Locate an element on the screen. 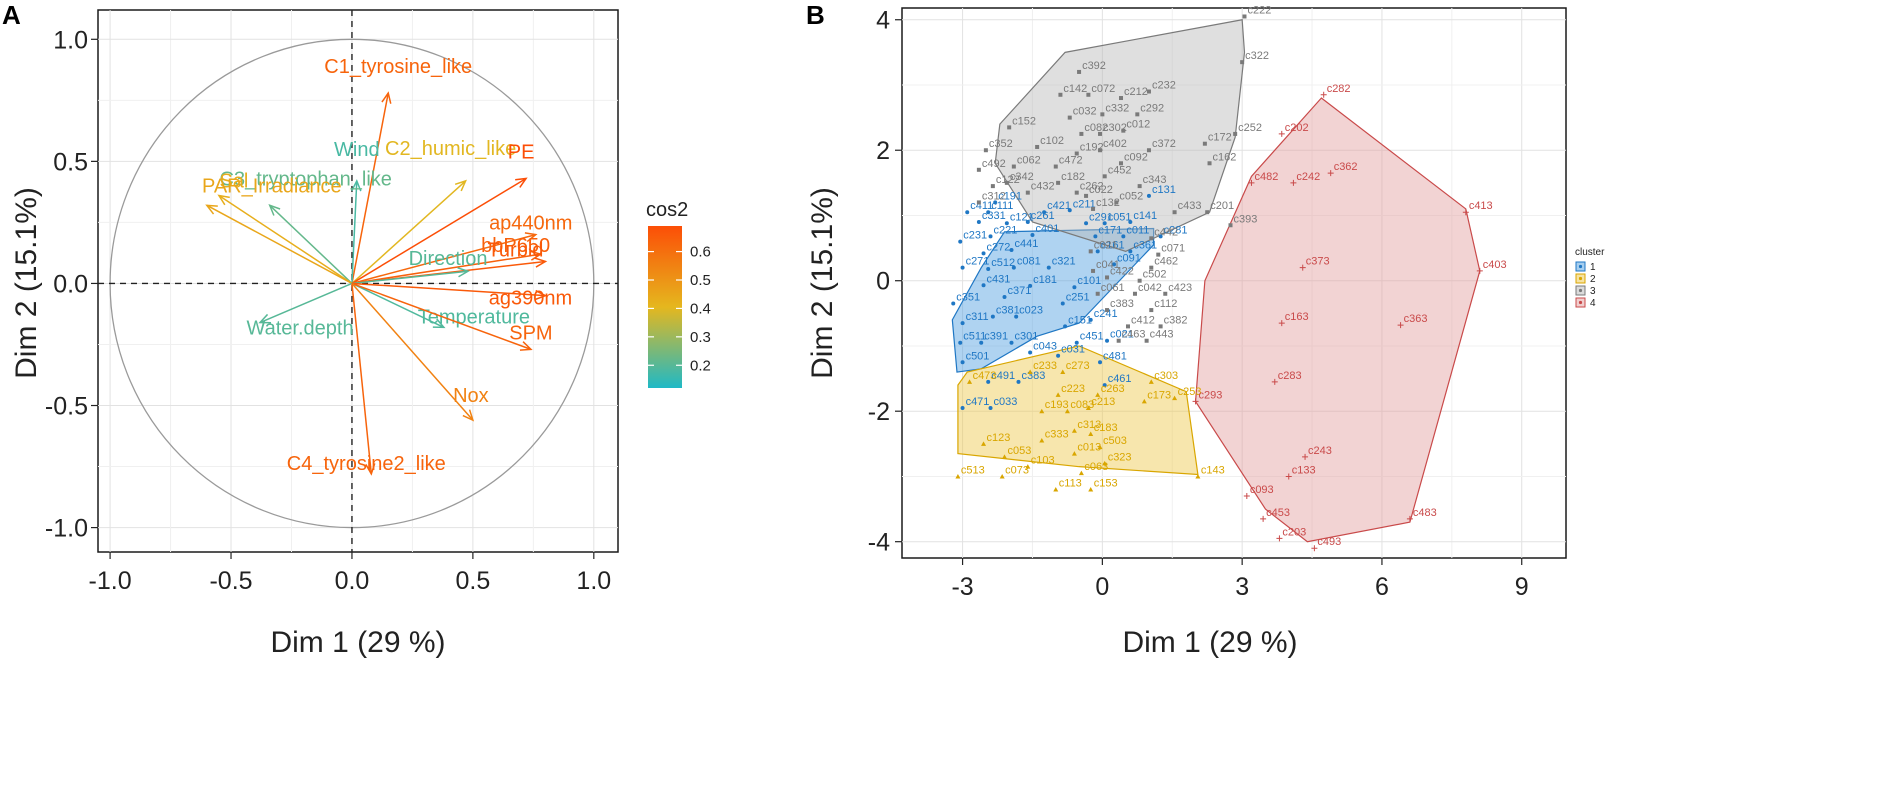  cluster-1-point-label: c261 is located at coordinates (1043, 216).